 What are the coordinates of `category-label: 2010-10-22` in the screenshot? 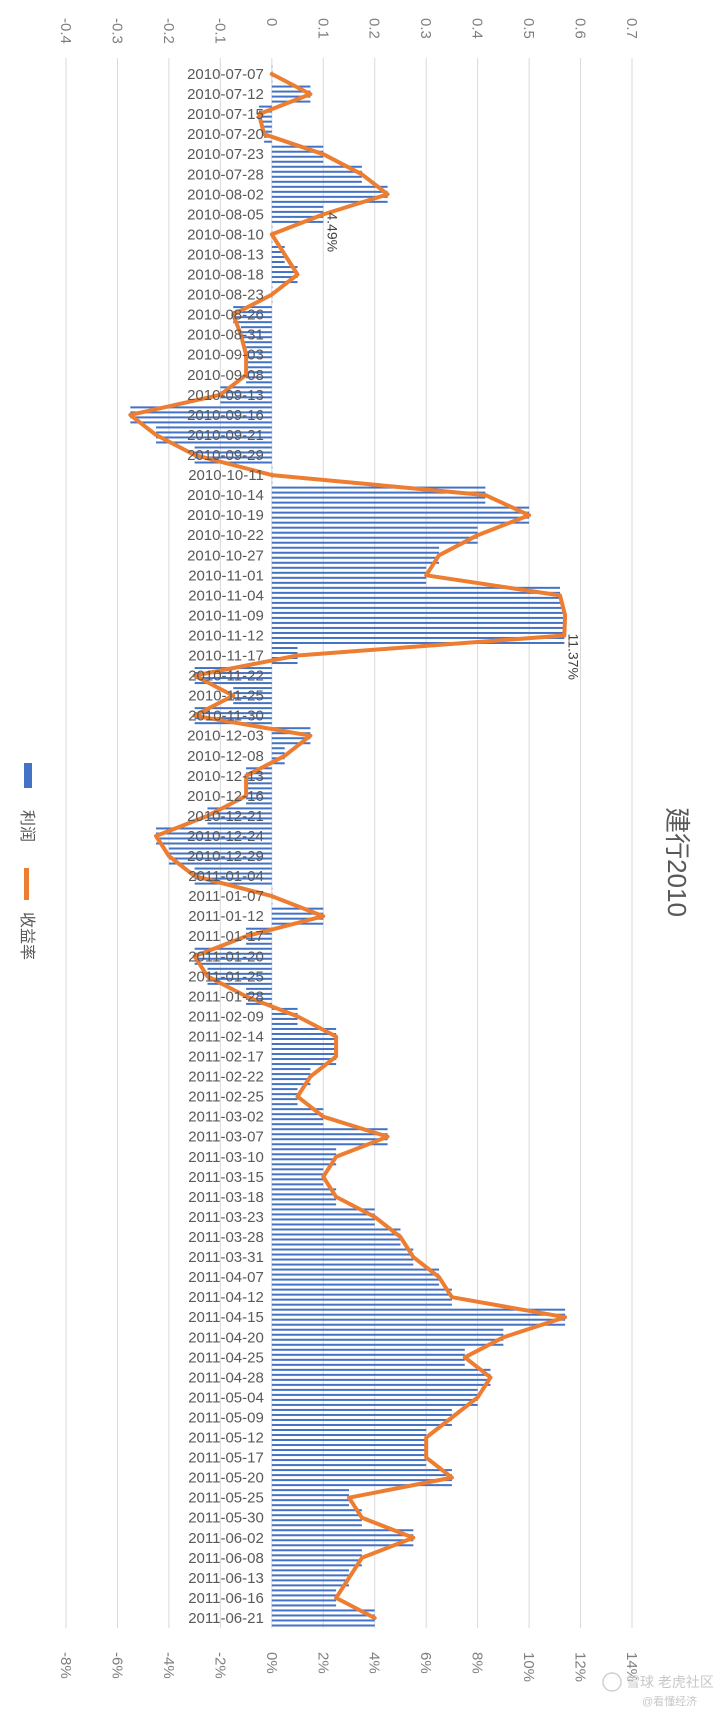 It's located at (225, 535).